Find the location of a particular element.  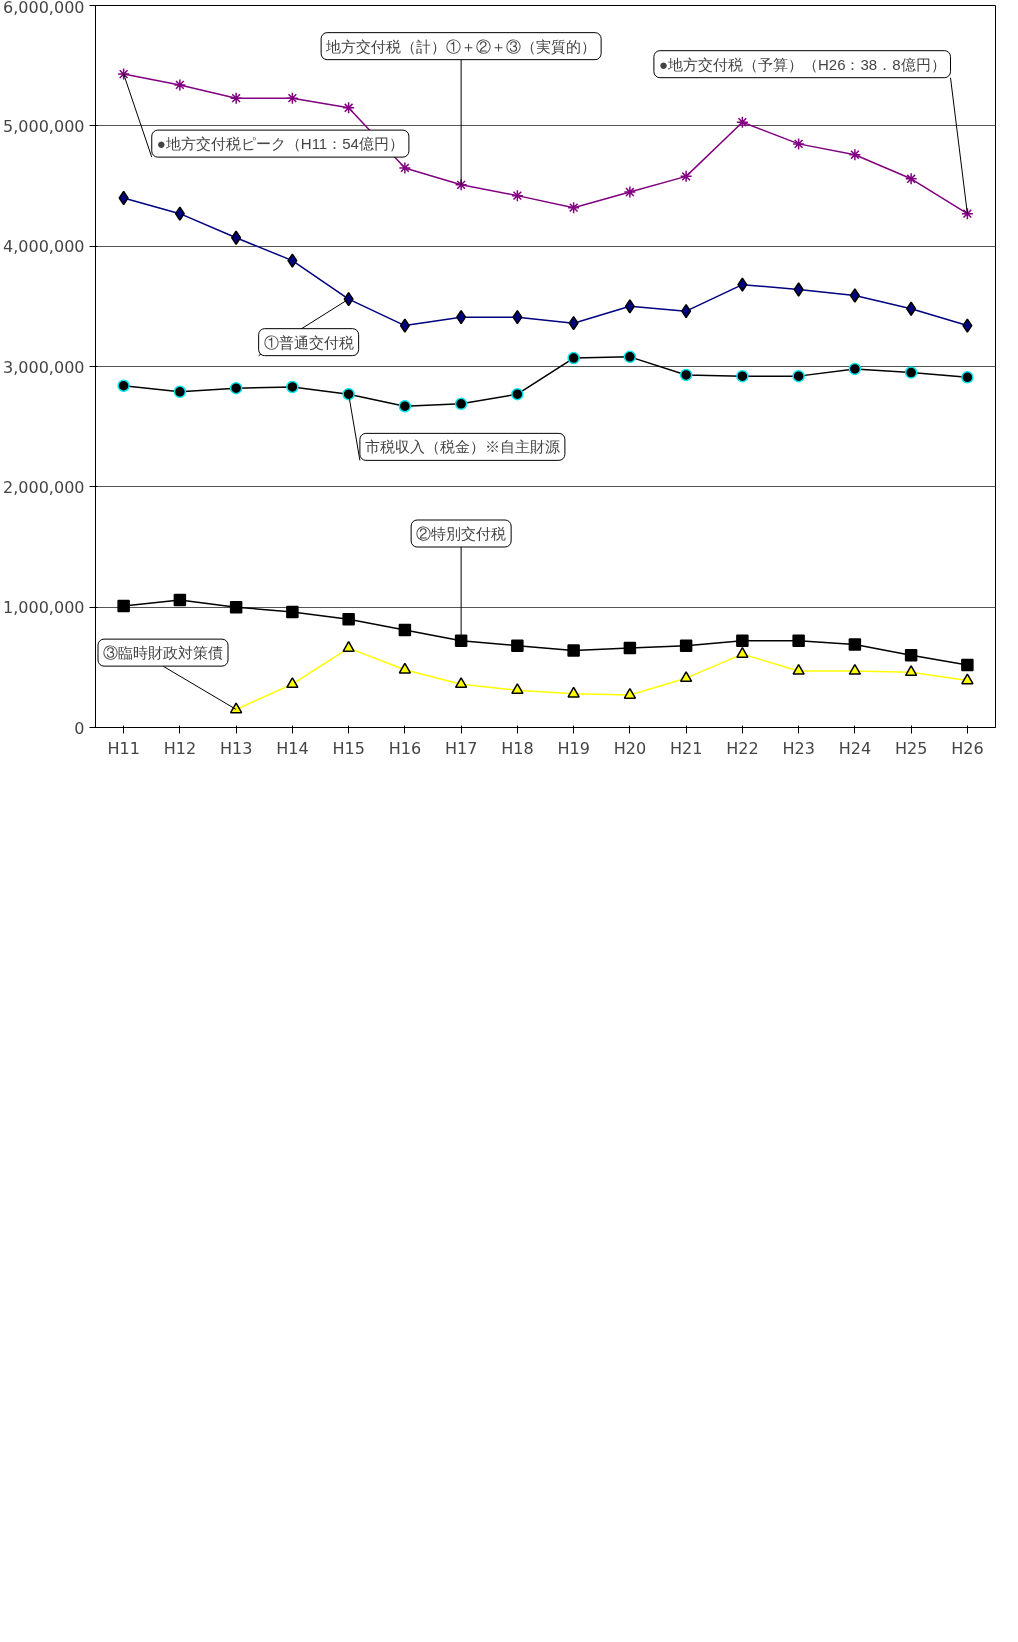

y-tick-label: 1,000,000 is located at coordinates (44, 608).